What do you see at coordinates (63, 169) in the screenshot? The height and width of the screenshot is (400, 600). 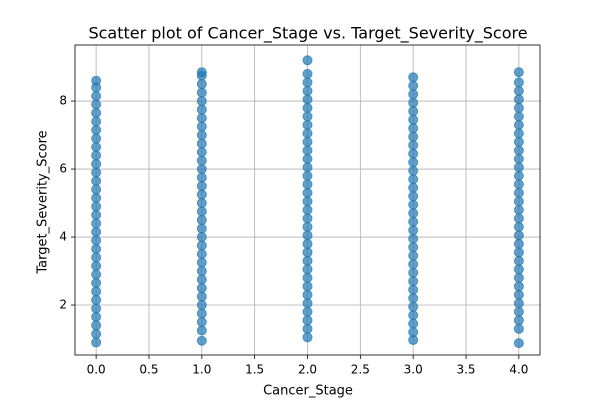 I see `y-tick-label: 6` at bounding box center [63, 169].